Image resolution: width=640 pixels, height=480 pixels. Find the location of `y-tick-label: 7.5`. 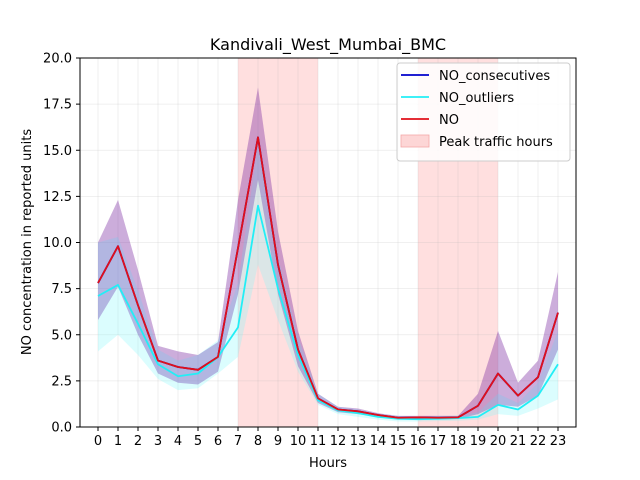

y-tick-label: 7.5 is located at coordinates (61, 289).